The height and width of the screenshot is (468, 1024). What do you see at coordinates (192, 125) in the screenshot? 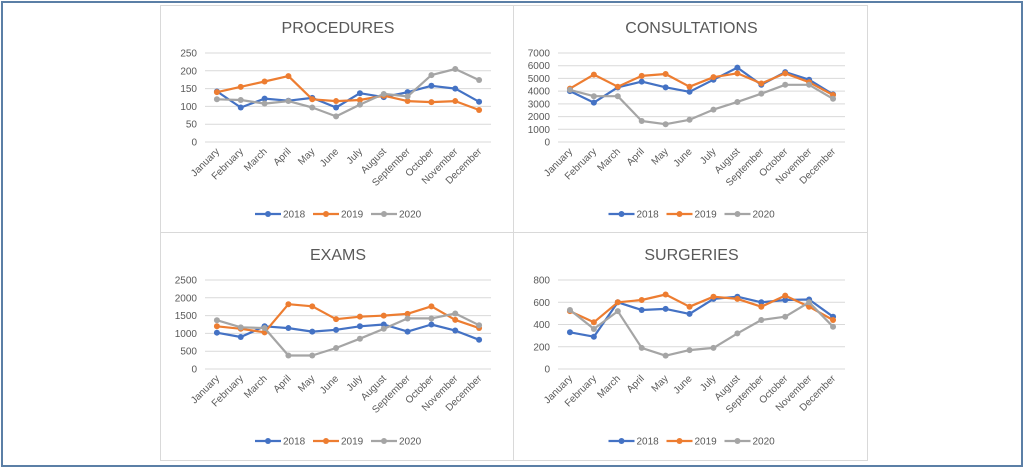
I see `y-tick-label: 50` at bounding box center [192, 125].